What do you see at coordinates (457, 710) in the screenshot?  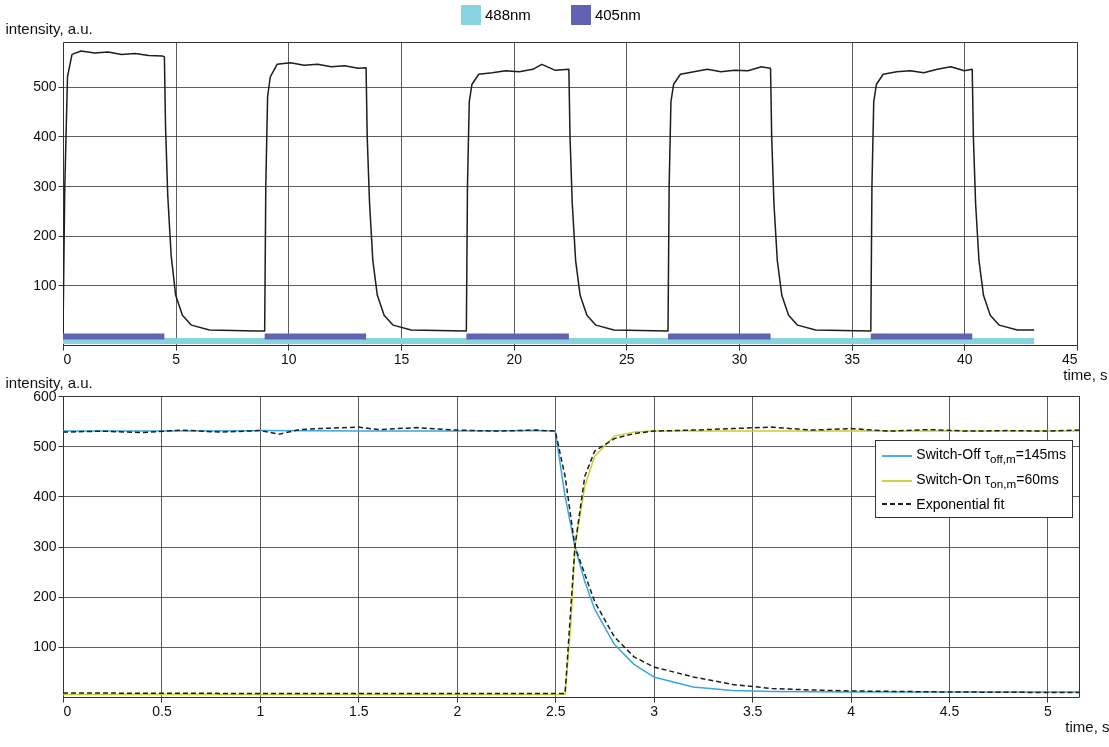 I see `x-tick-label: 2` at bounding box center [457, 710].